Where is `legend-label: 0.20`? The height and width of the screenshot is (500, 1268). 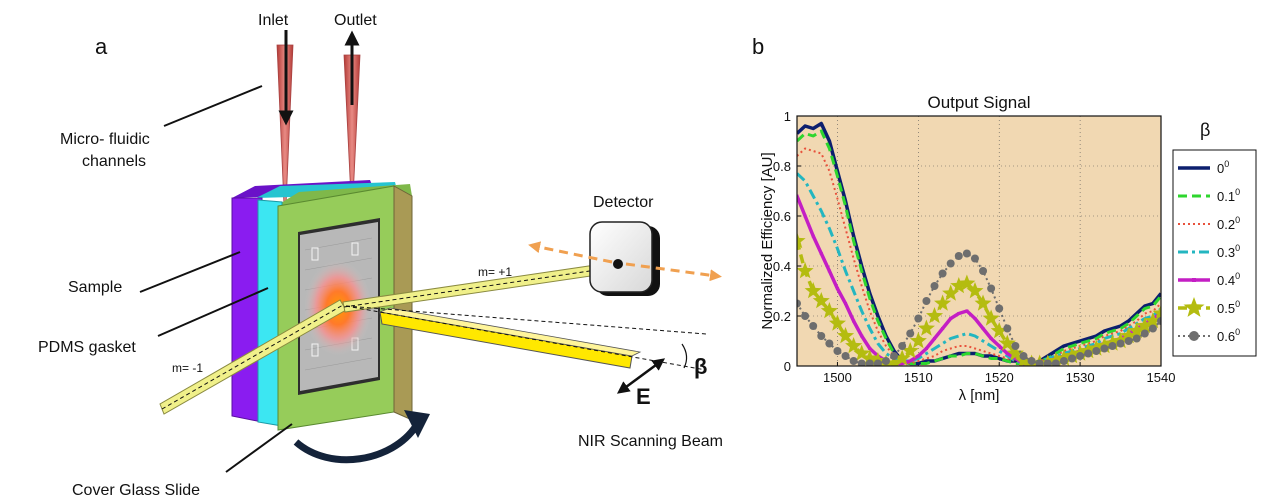
legend-label: 0.20 is located at coordinates (1228, 223).